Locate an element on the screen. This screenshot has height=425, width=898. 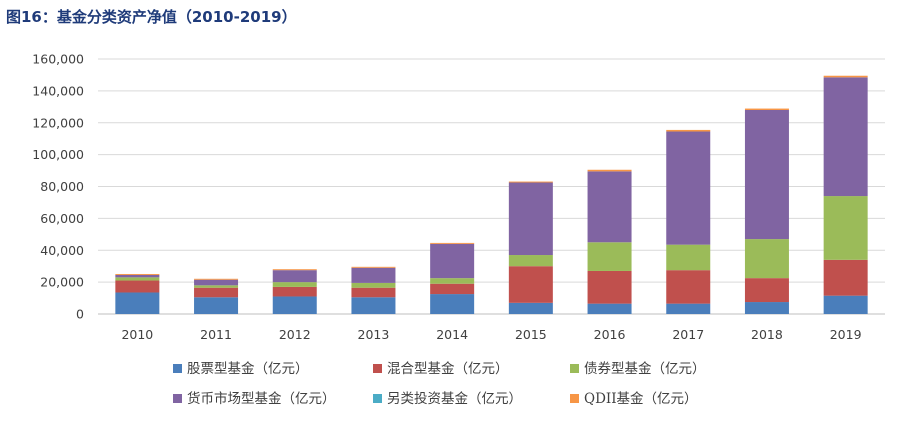
x-tick-label: 2015 is located at coordinates (531, 334).